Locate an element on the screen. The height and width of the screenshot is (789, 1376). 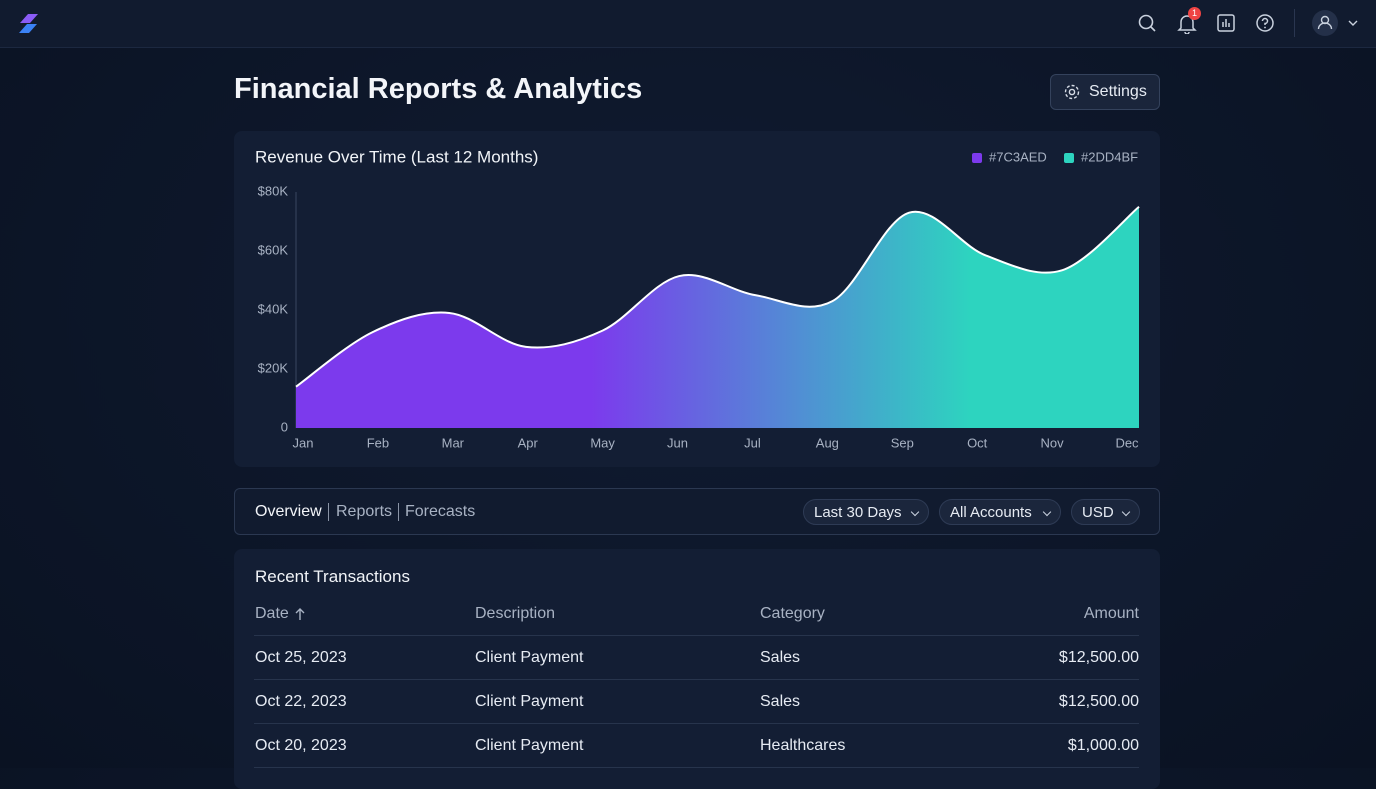
filter-dropdown: All Accounts is located at coordinates (1000, 512).